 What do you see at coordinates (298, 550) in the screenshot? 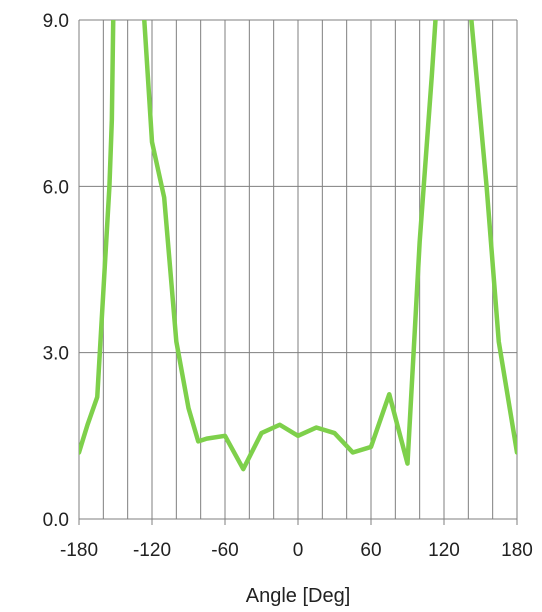
I see `x-tick-label: 0` at bounding box center [298, 550].